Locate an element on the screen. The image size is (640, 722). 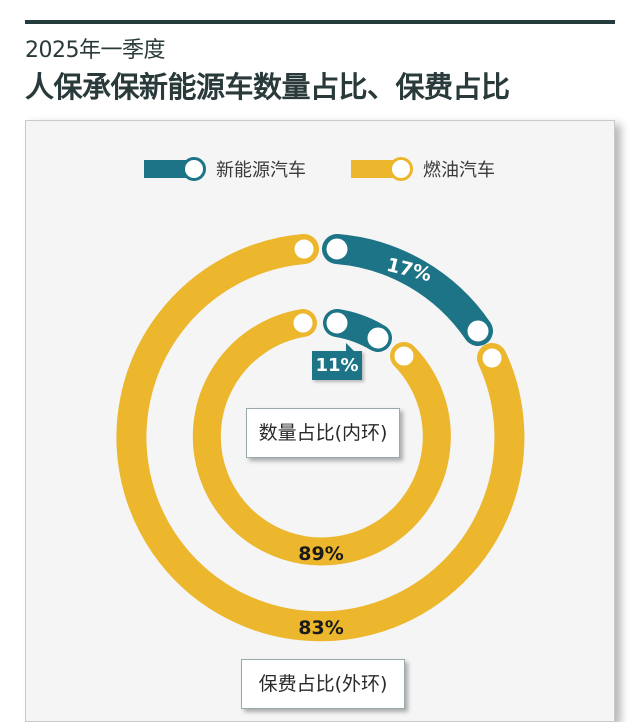
inner-ring-ice-arc is located at coordinates (321, 437).